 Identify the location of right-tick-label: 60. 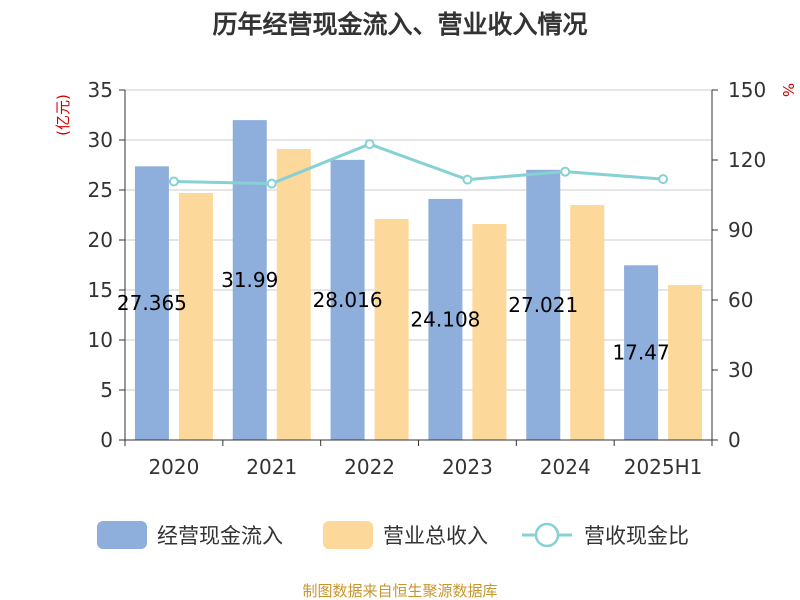
(740, 300).